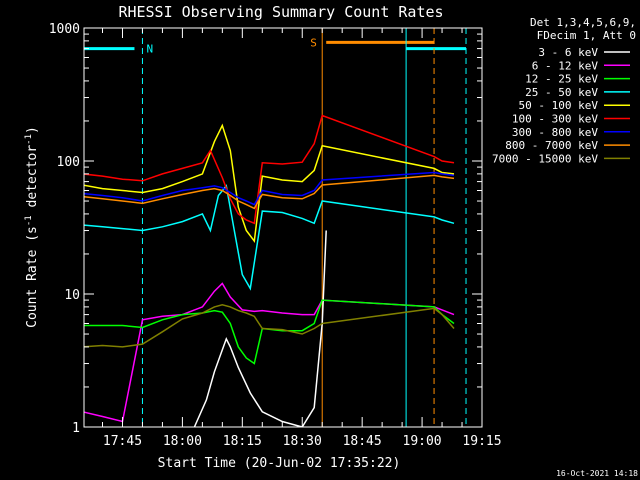 The width and height of the screenshot is (640, 480). I want to click on x-tick-label: 19:00, so click(422, 441).